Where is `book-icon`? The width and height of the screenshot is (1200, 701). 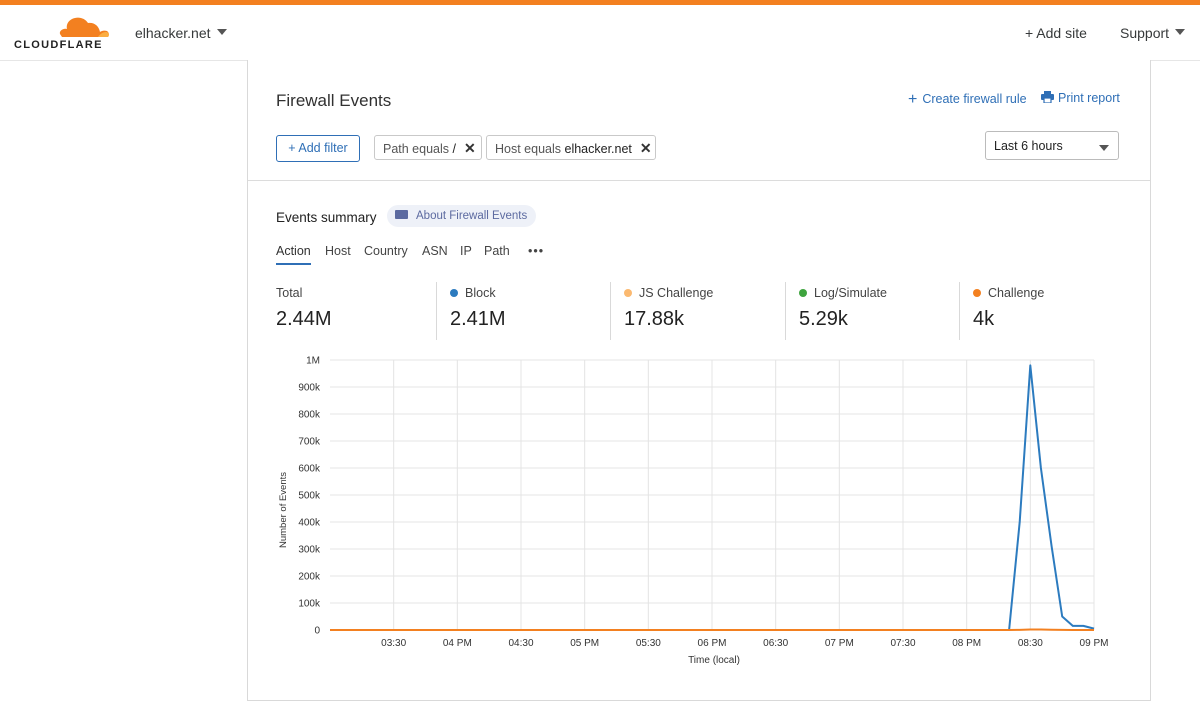
book-icon is located at coordinates (401, 215).